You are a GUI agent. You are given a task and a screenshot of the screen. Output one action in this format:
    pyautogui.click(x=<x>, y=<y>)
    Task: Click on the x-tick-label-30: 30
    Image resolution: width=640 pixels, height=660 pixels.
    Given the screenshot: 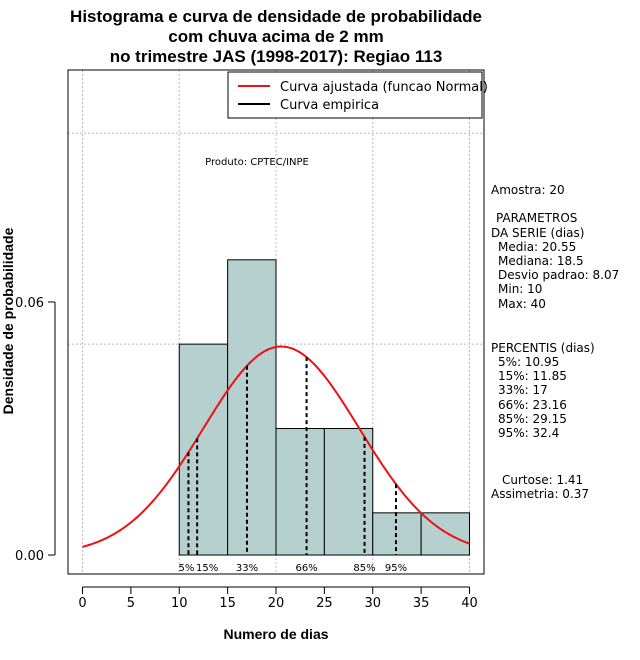 What is the action you would take?
    pyautogui.click(x=372, y=603)
    